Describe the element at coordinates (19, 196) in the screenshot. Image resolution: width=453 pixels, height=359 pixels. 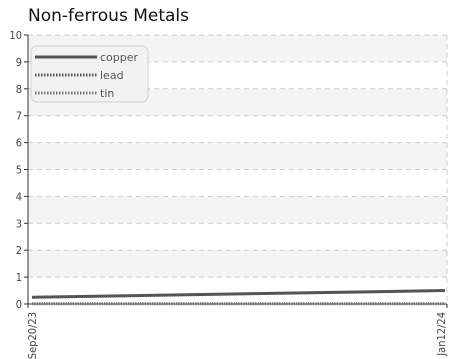
I see `y-tick-label: 4` at that location.